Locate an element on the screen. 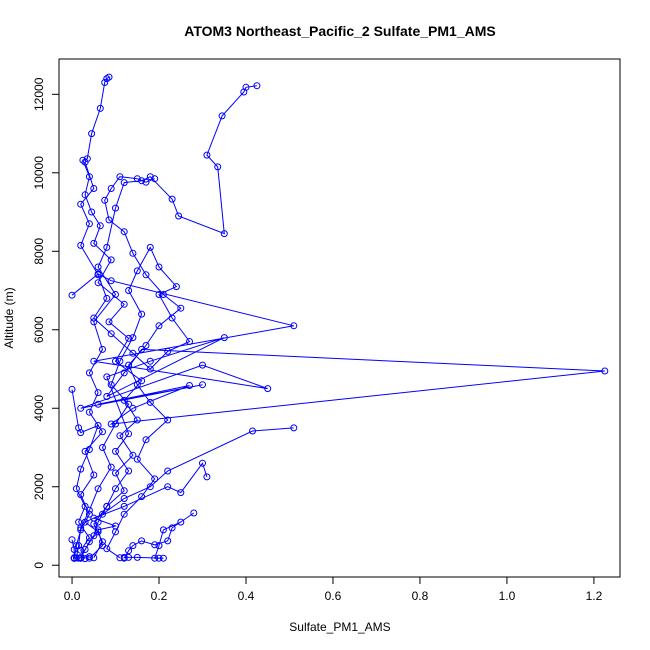  x-axis-label: Sulfate_PM1_AMS is located at coordinates (339, 627).